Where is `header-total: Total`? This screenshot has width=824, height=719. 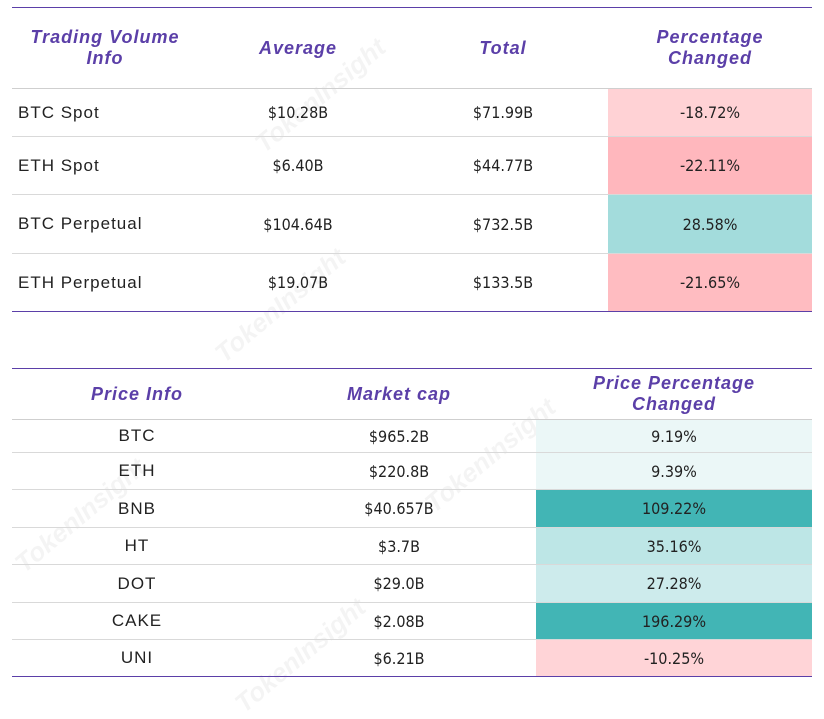 header-total: Total is located at coordinates (503, 47).